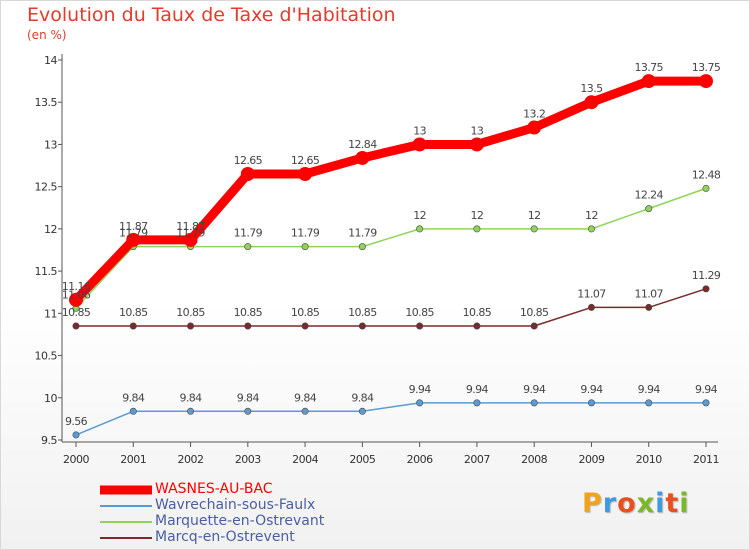  Describe the element at coordinates (49, 440) in the screenshot. I see `y-tick-label: 9.5` at that location.